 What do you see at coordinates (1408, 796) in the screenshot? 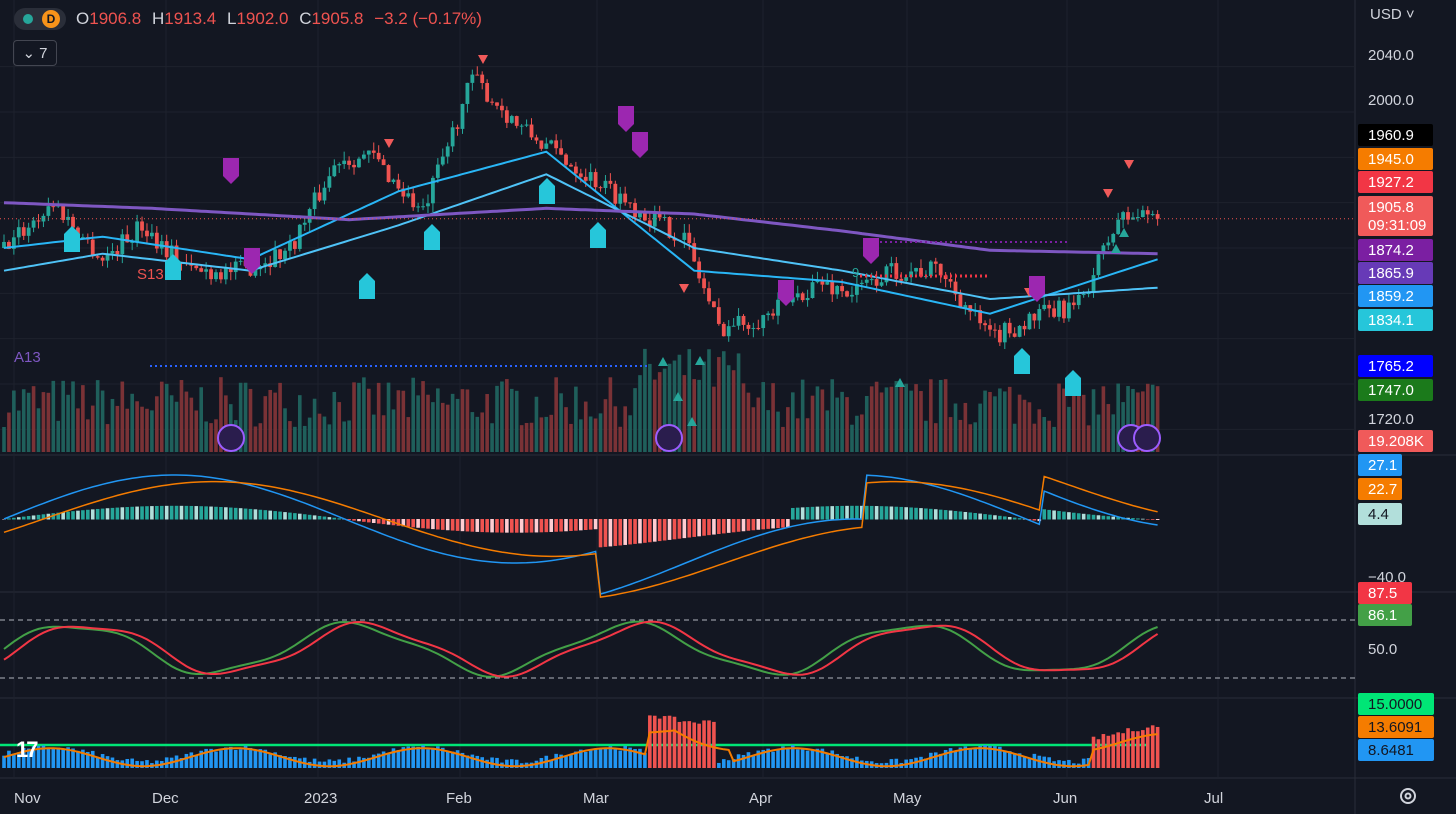
I see `settings-gear-icon` at bounding box center [1408, 796].